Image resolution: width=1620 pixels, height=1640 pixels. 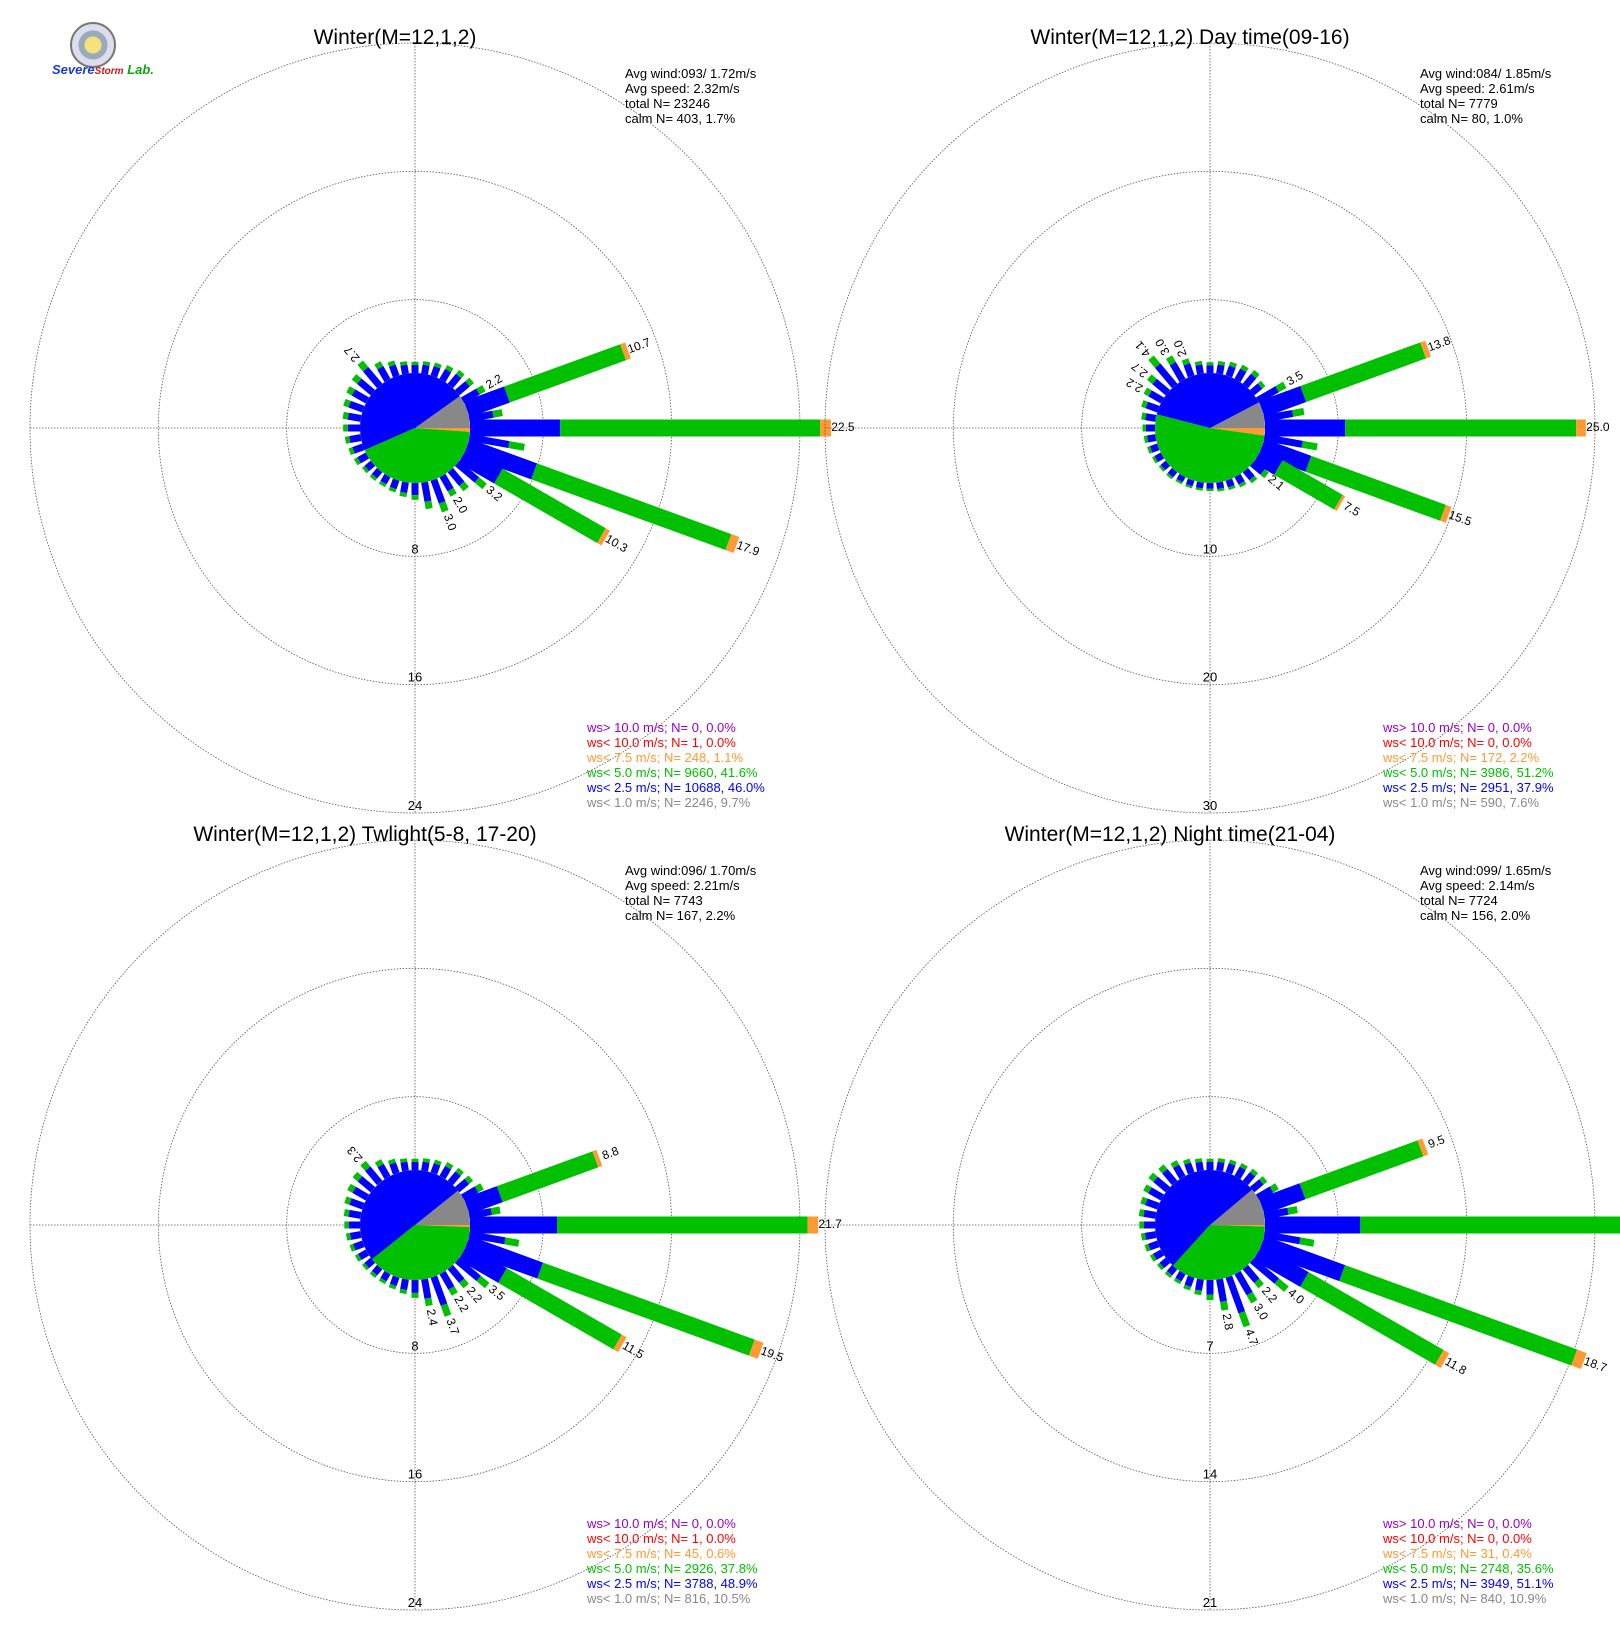 What do you see at coordinates (442, 412) in the screenshot?
I see `calm-pie-lt1` at bounding box center [442, 412].